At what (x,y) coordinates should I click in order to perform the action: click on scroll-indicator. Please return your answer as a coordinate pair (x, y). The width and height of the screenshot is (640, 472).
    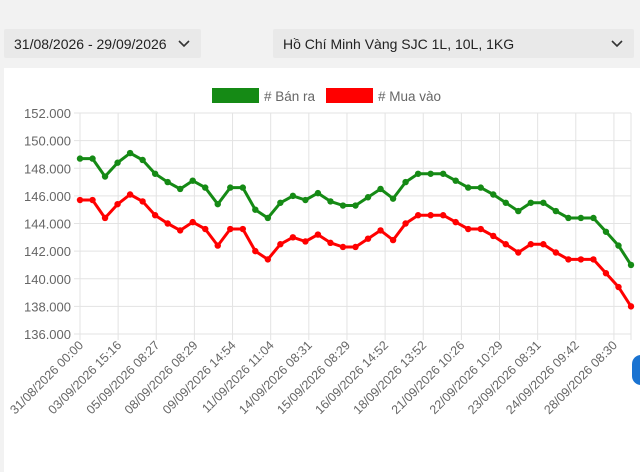
    Looking at the image, I should click on (636, 370).